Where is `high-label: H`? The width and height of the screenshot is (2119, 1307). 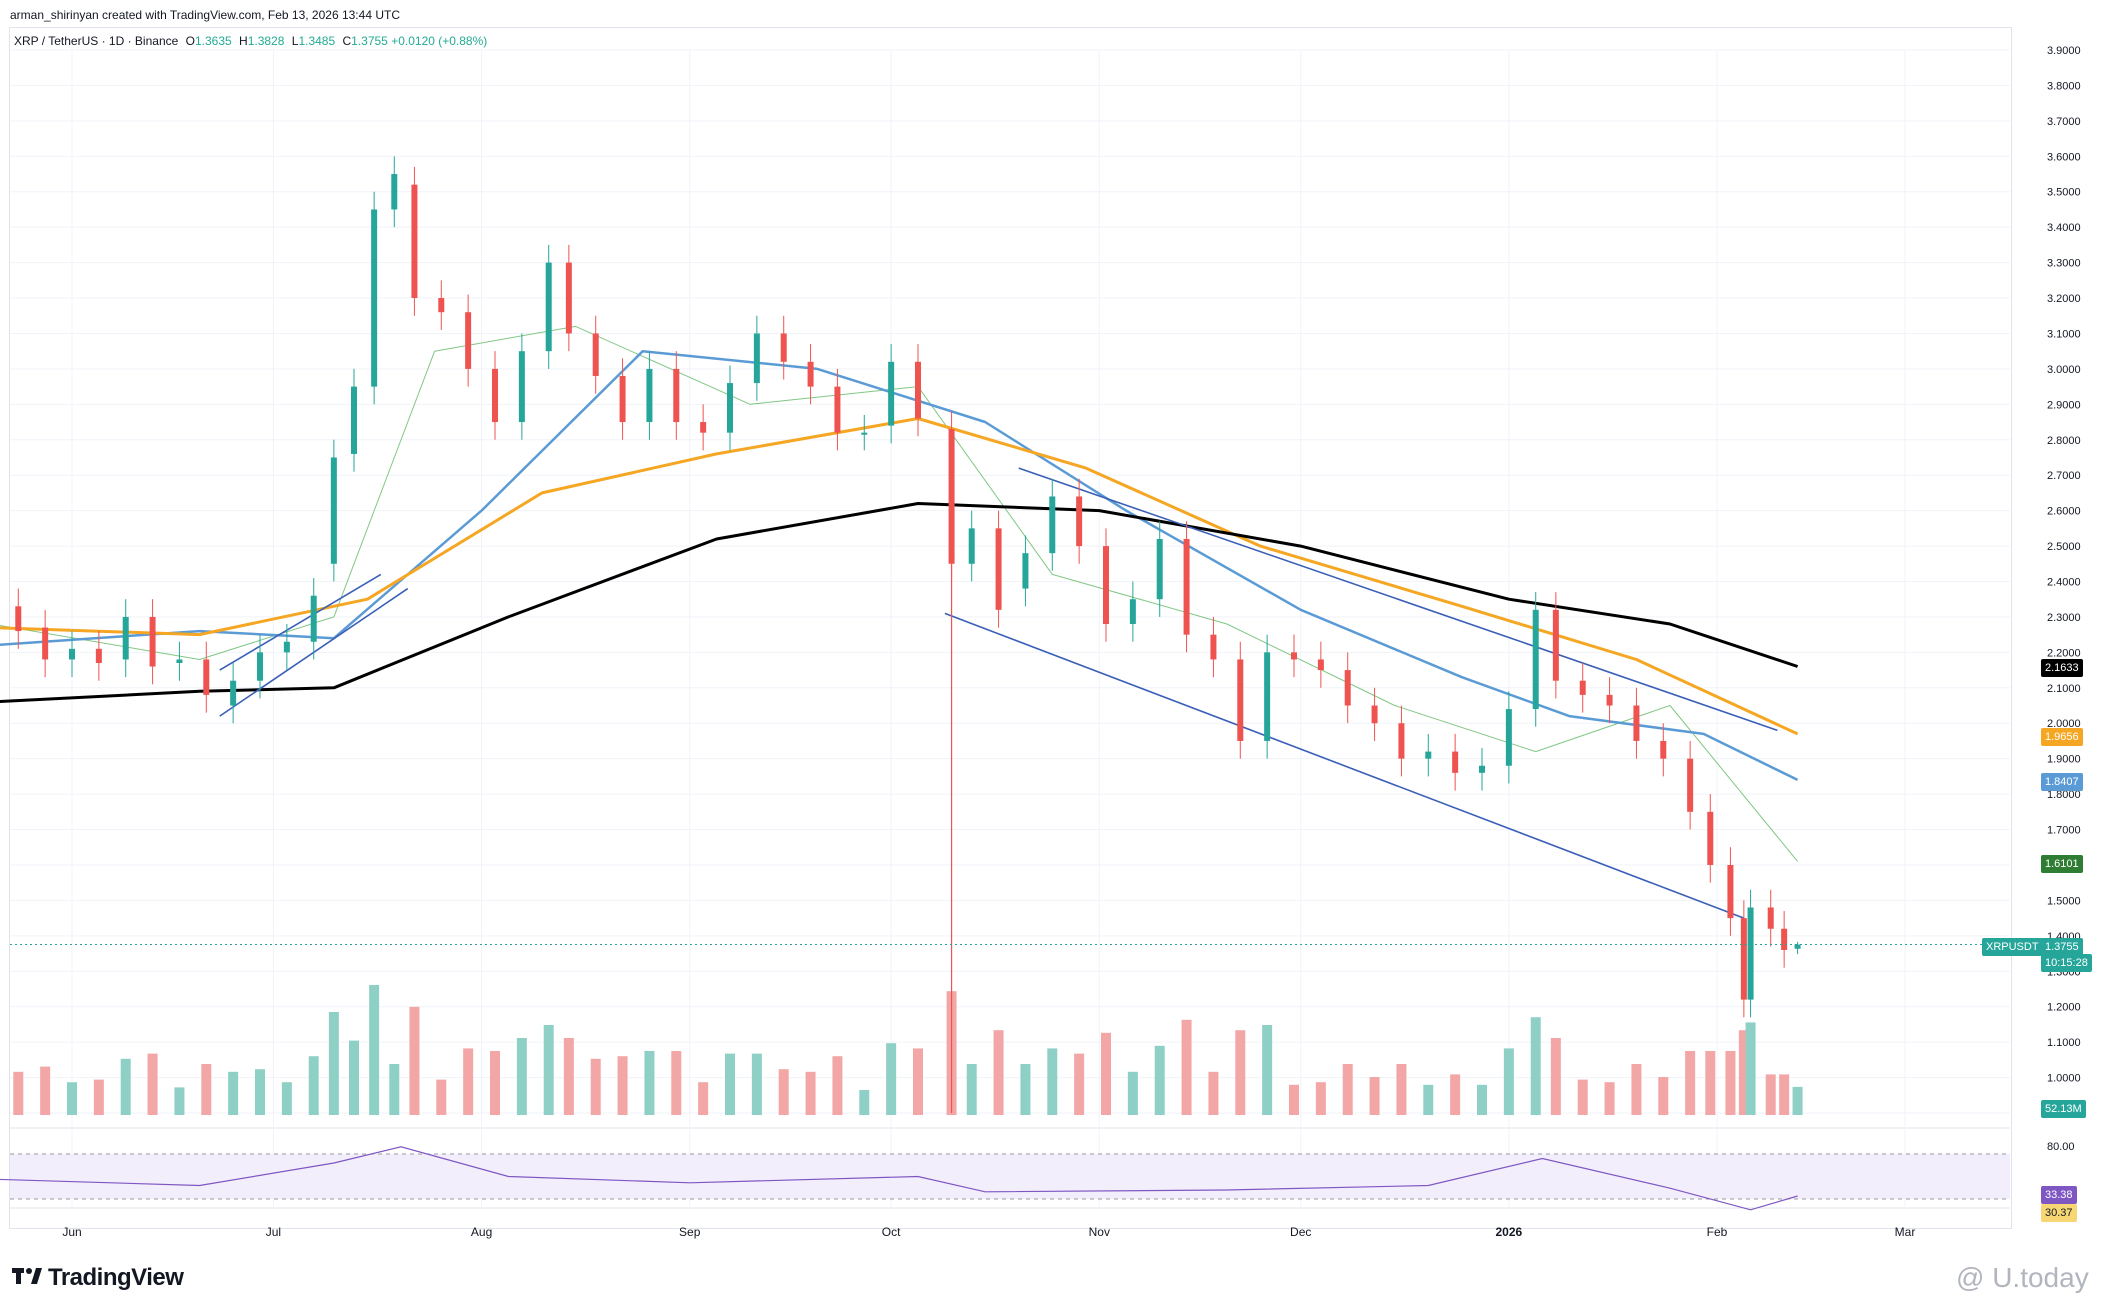
high-label: H is located at coordinates (243, 41).